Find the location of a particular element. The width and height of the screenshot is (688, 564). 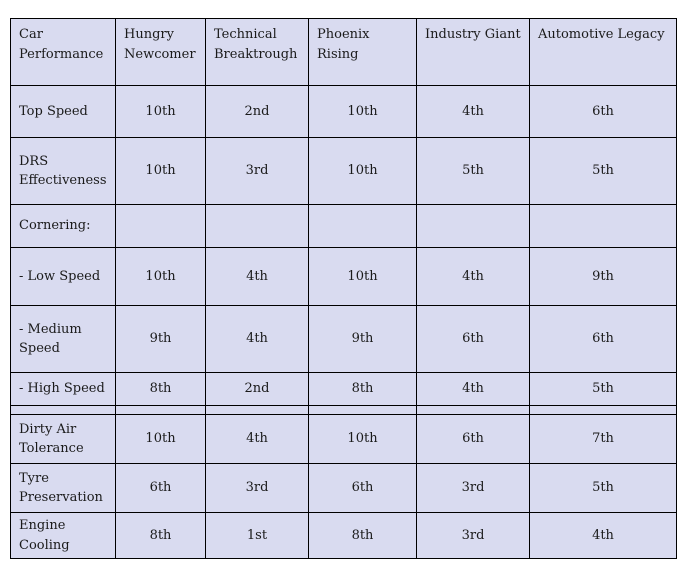

header-cell-automotive-legacy: Automotive Legacy is located at coordinates (603, 52).